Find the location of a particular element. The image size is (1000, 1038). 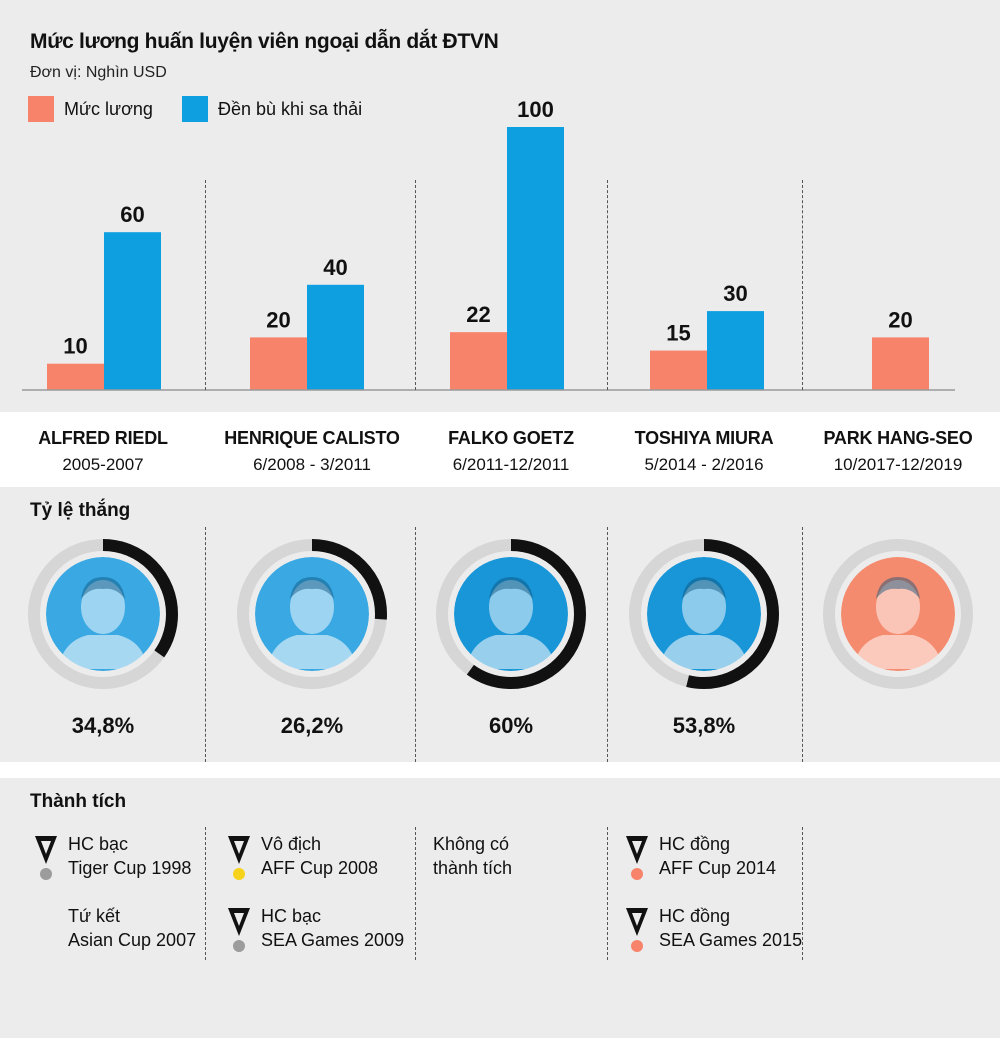

chart-unit: Đơn vị: Nghìn USD is located at coordinates (98, 72).